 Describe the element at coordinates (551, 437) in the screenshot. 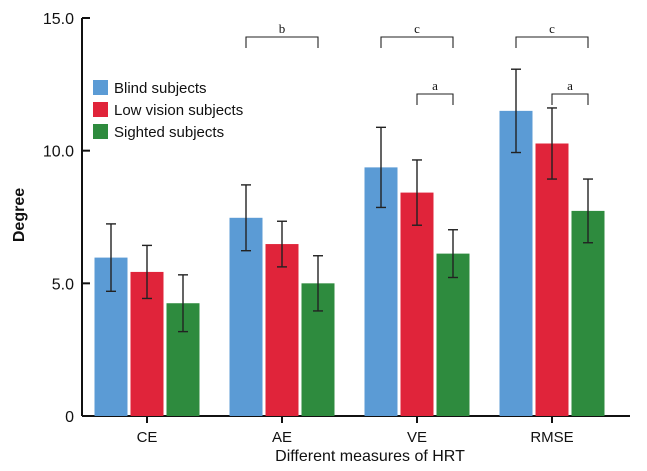

I see `x-tick-label: RMSE` at that location.